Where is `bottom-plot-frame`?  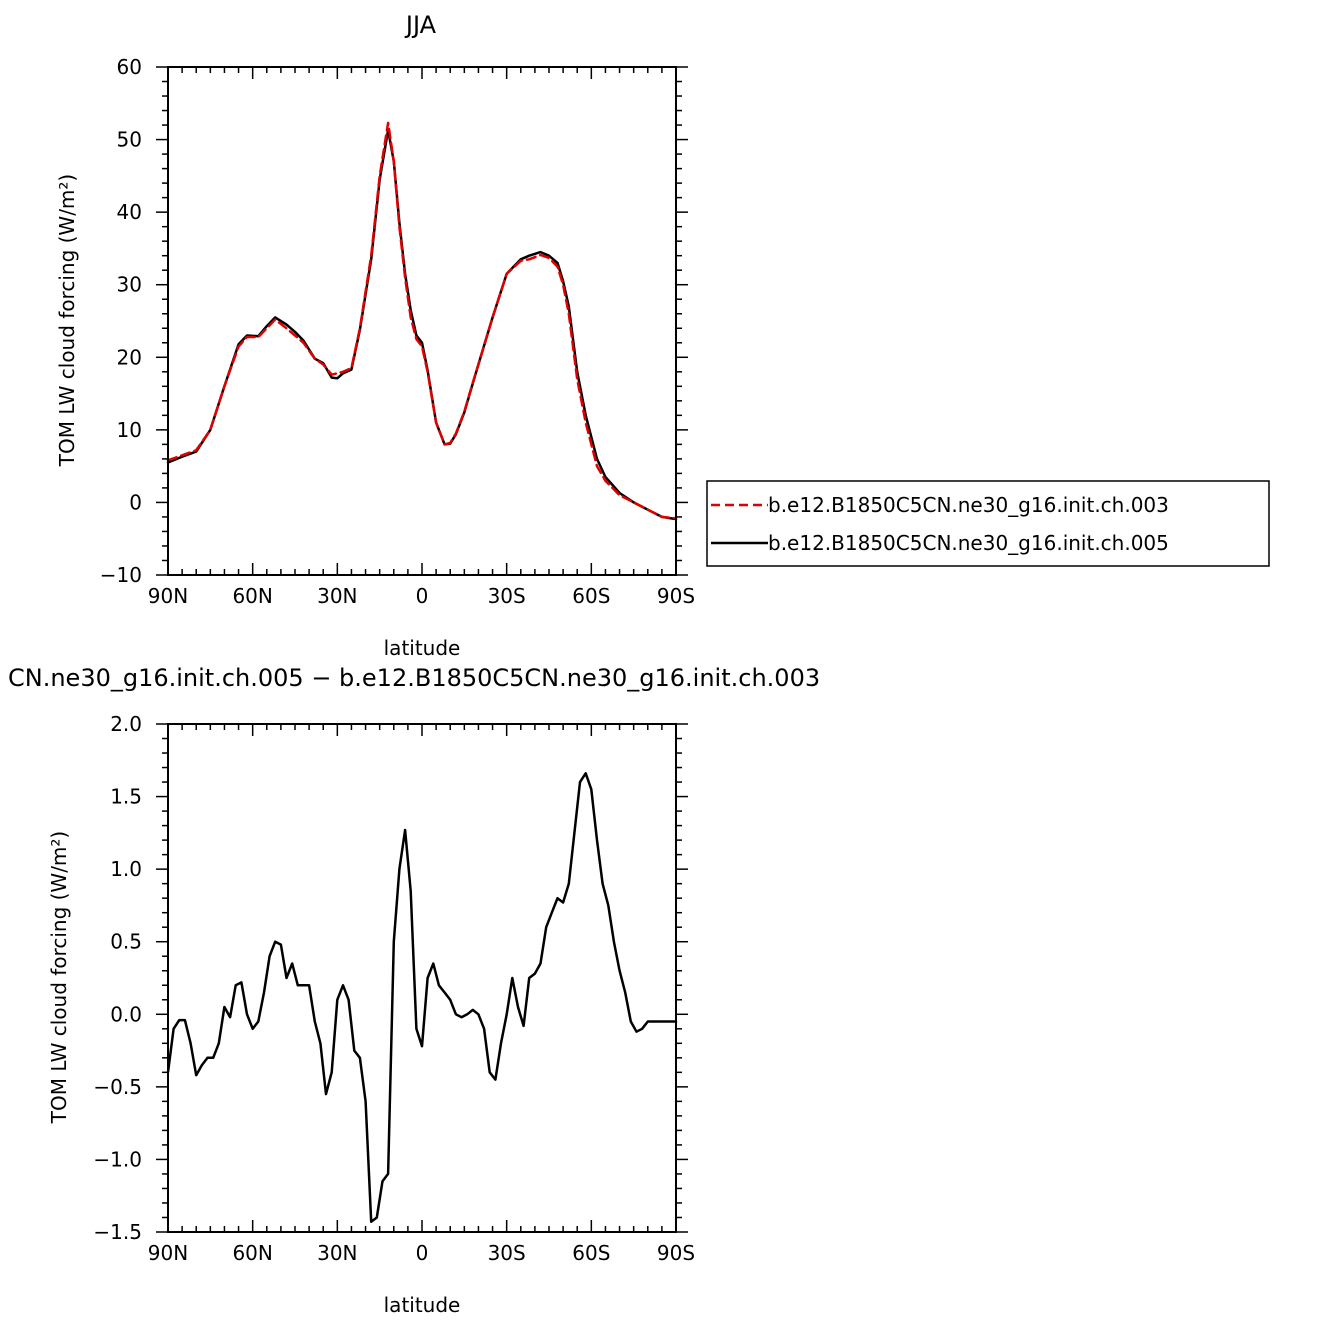
bottom-plot-frame is located at coordinates (422, 978).